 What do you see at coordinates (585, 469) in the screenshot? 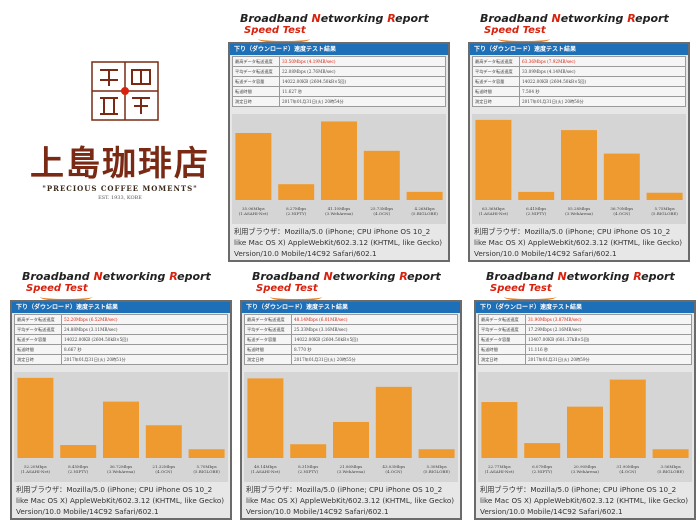
I see `bar-label: 20.90Mbps (3.WebArena)` at bounding box center [585, 469].